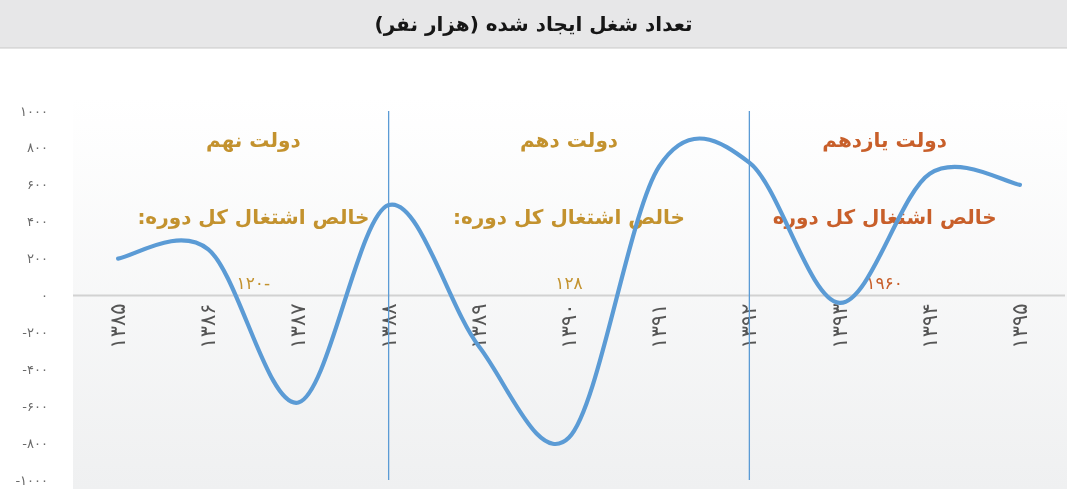 The image size is (1067, 489). What do you see at coordinates (884, 283) in the screenshot?
I see `annotation: ۱۹۶۰` at bounding box center [884, 283].